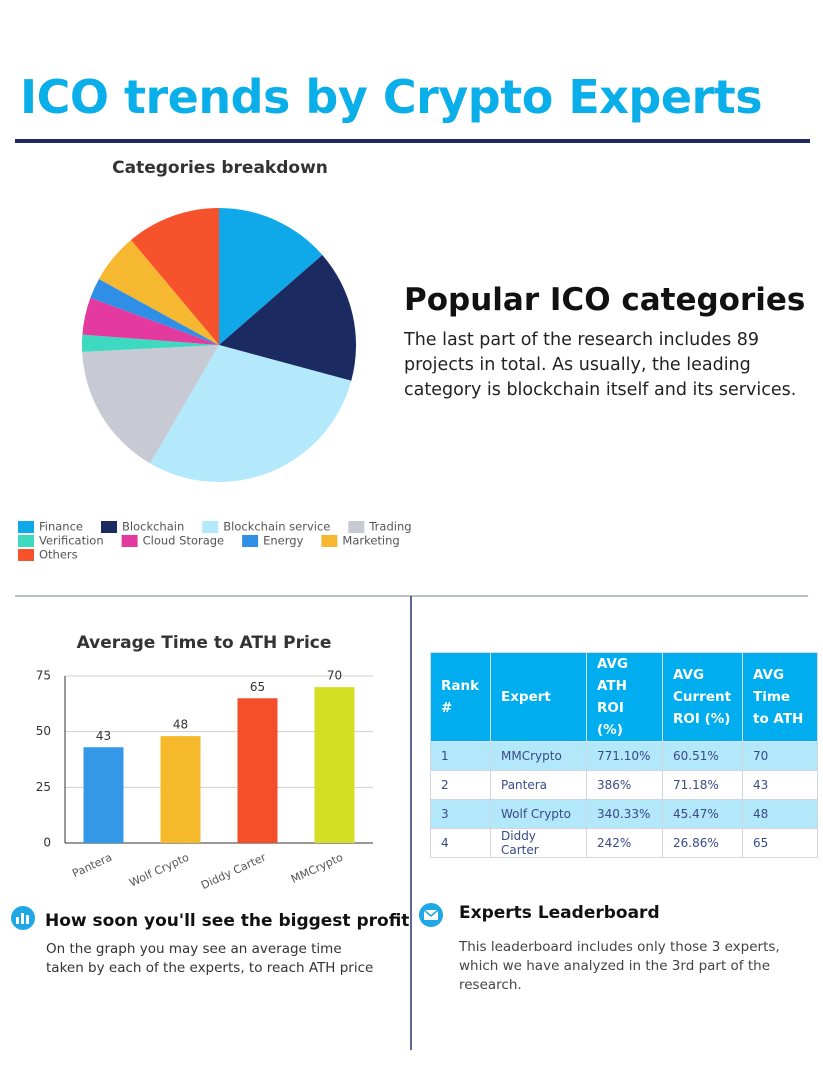 The width and height of the screenshot is (823, 1070). I want to click on table-cell: 4, so click(460, 843).